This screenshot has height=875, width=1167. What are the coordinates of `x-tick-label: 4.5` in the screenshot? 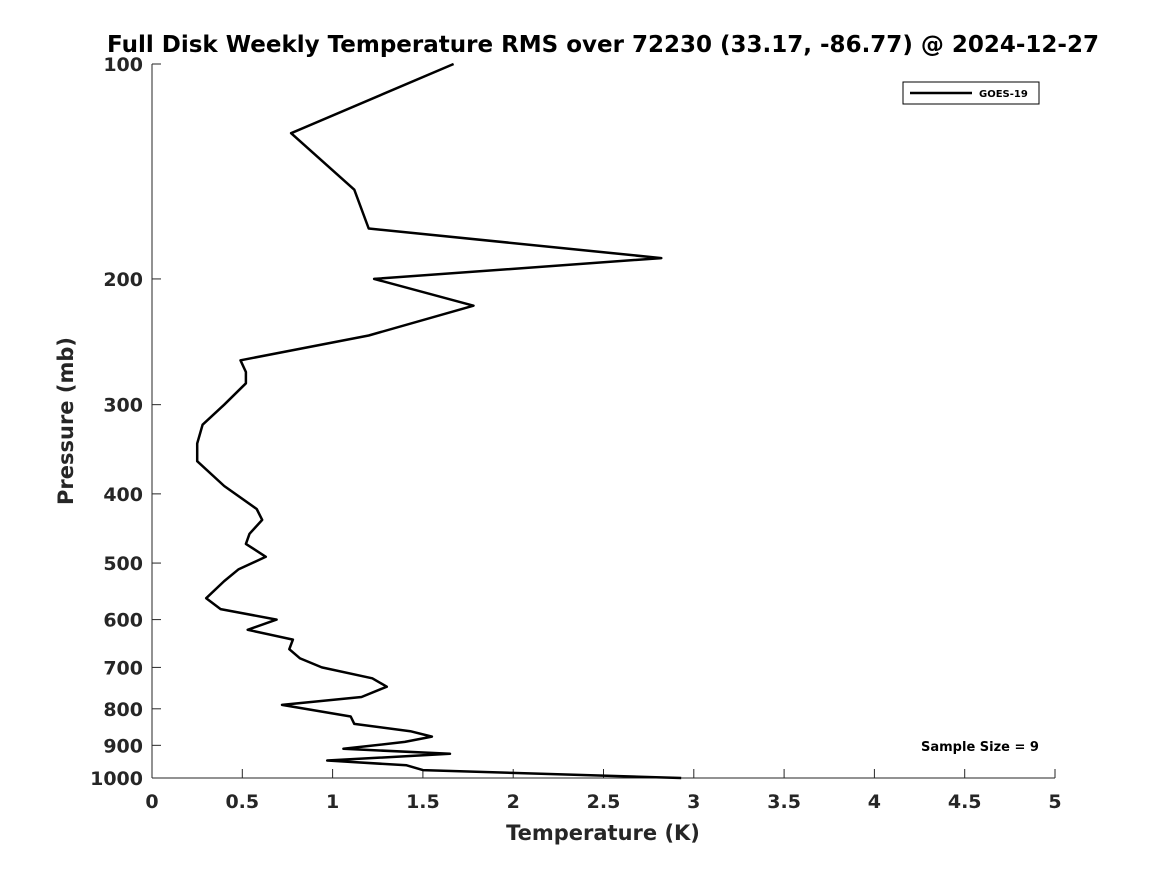 It's located at (965, 802).